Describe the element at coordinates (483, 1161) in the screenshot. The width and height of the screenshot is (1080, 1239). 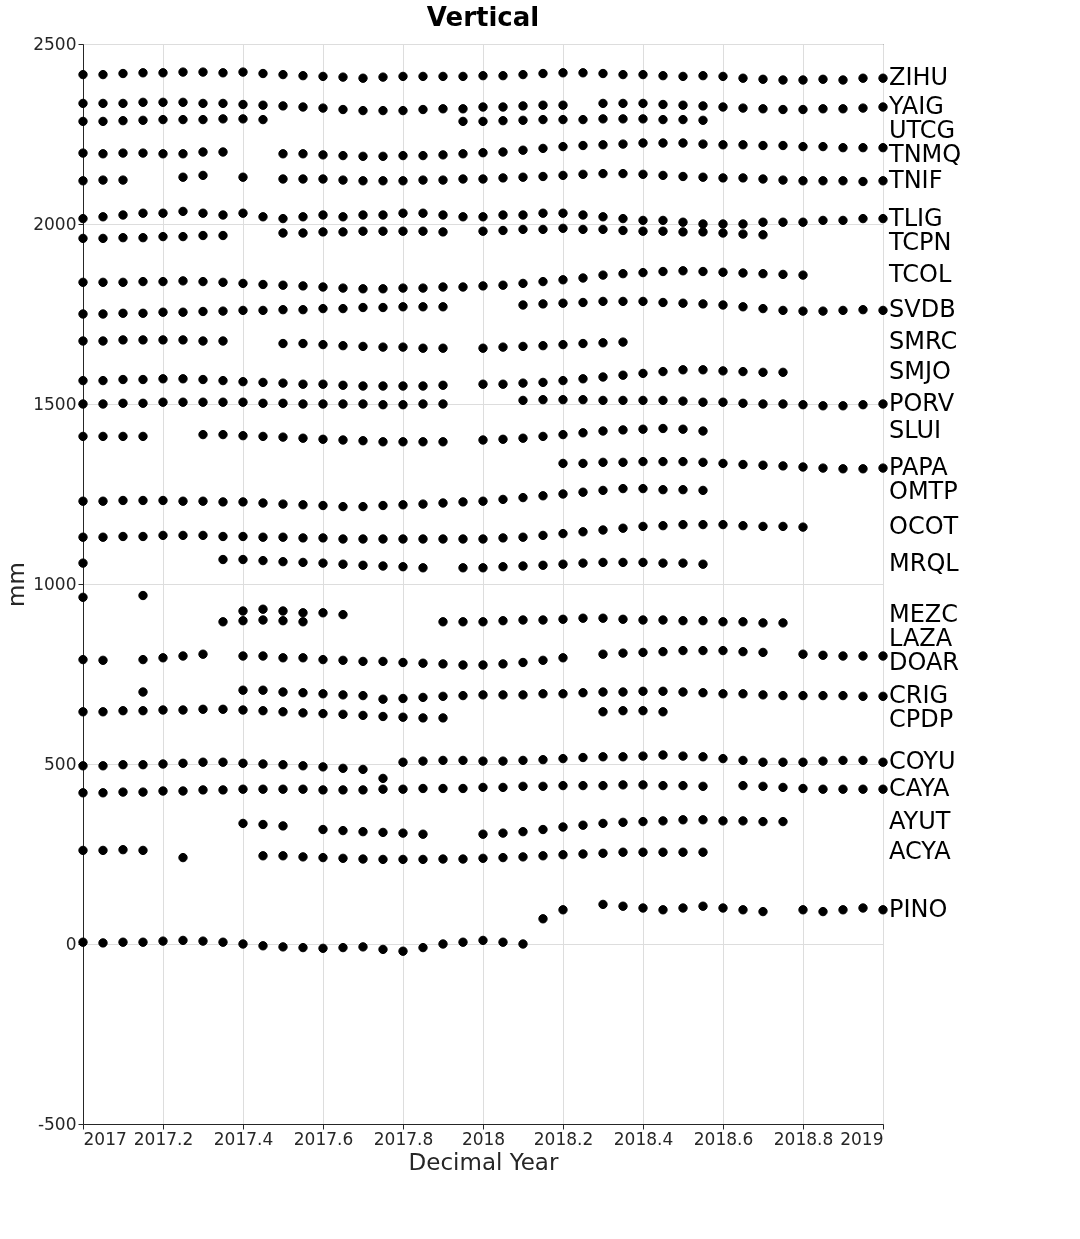
I see `x-axis-title: Decimal Year` at that location.